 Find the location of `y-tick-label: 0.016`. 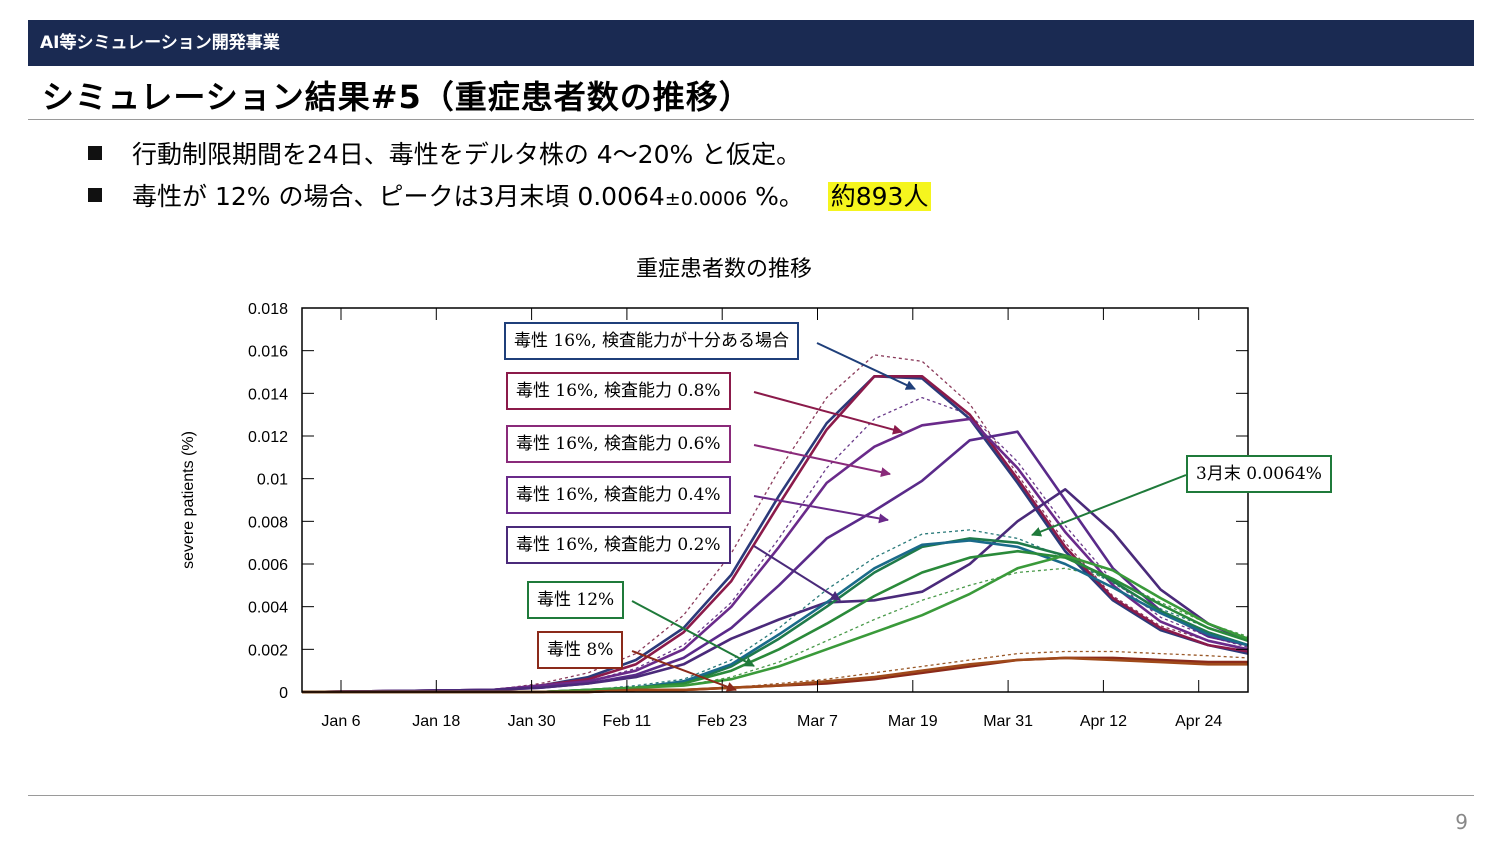

y-tick-label: 0.016 is located at coordinates (268, 352).